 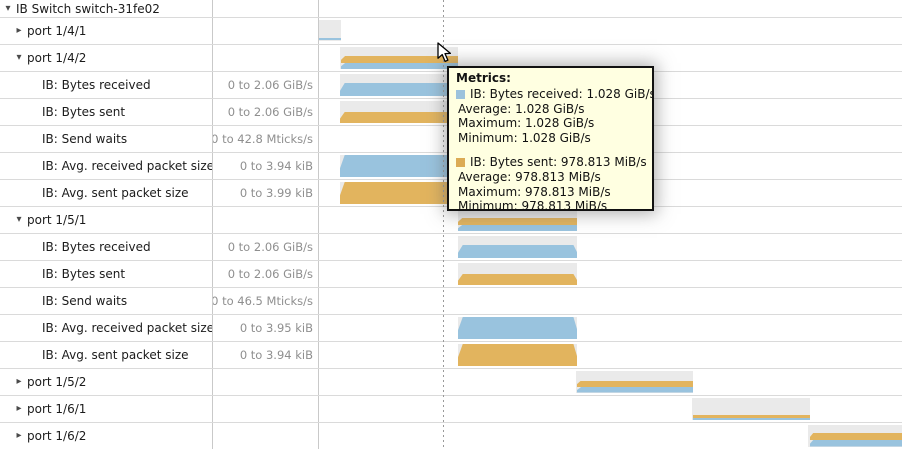 I want to click on tree-cell-port-1-5-1-avg-received-packet-size: IB: Avg. received packet size, so click(x=106, y=328).